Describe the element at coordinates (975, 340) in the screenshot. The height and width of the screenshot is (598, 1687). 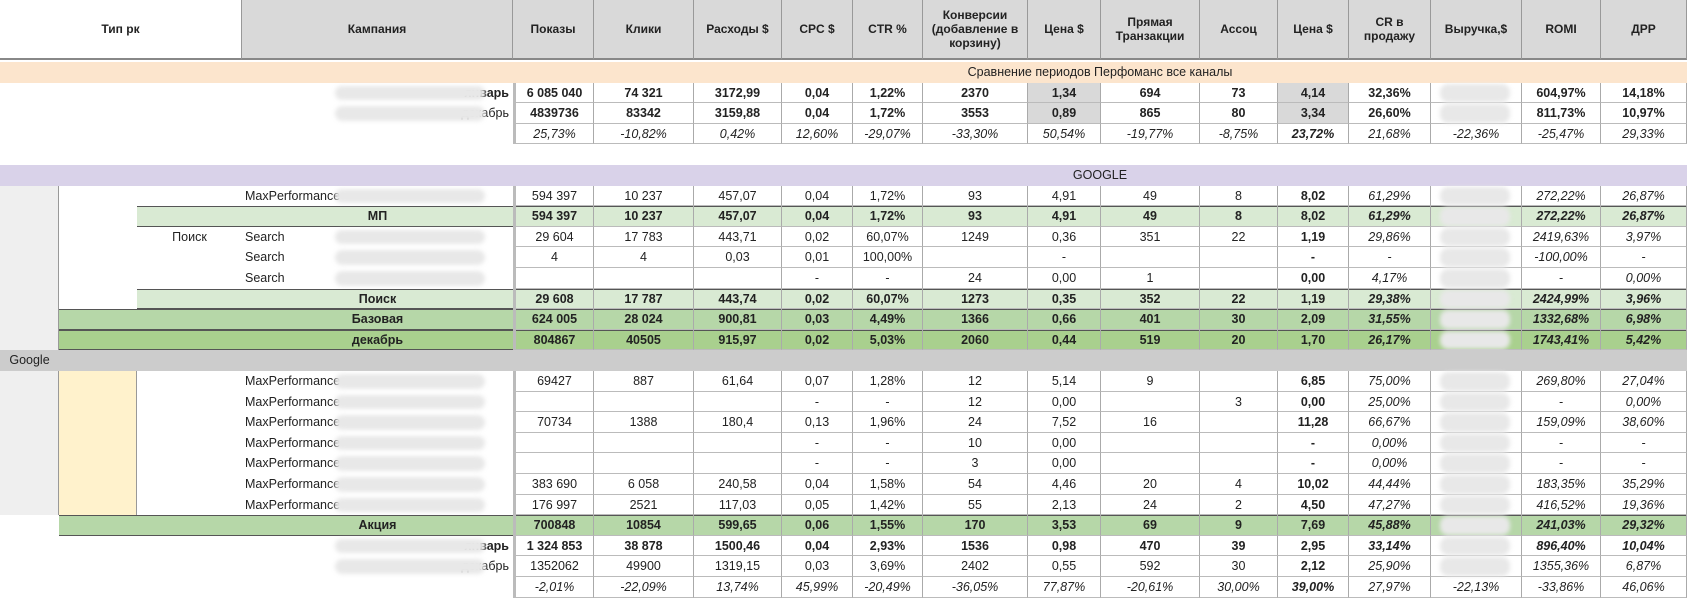
I see `cell: 2060` at that location.